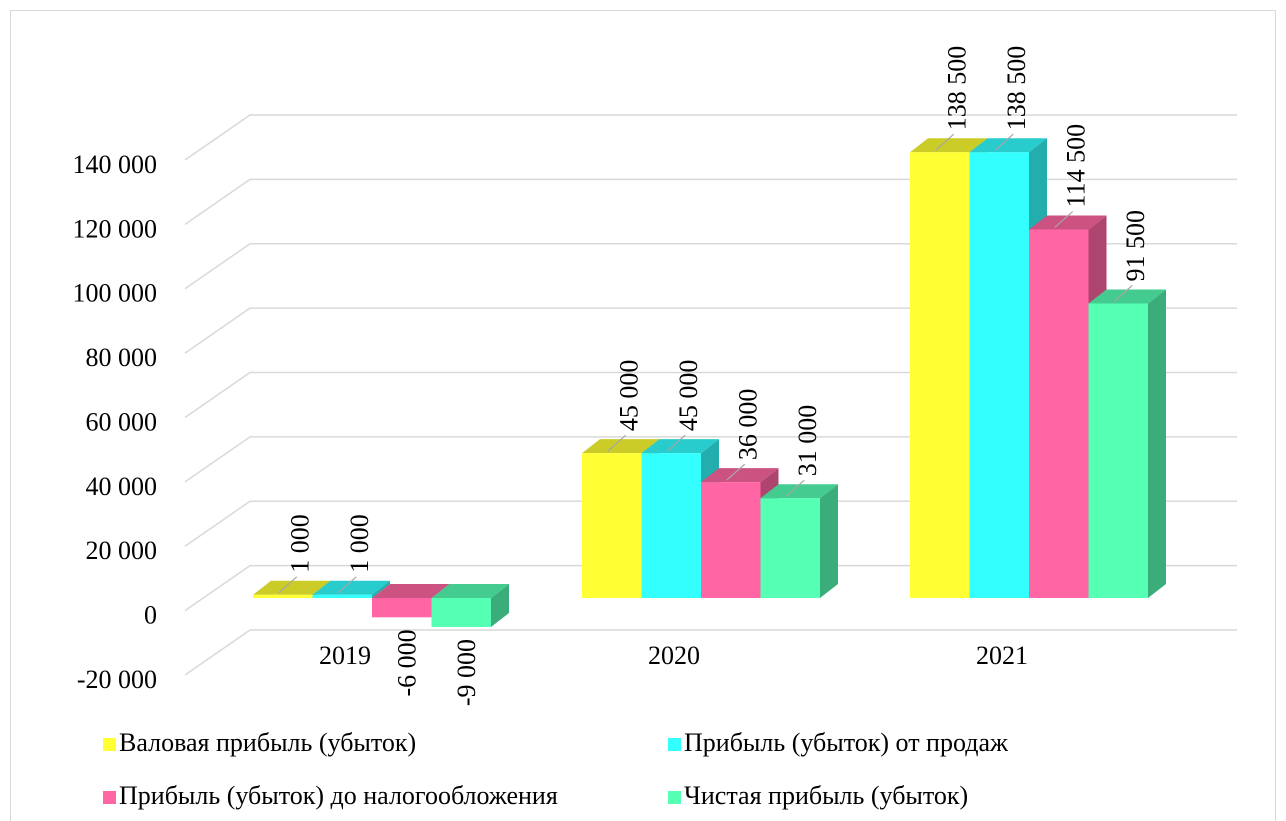 The height and width of the screenshot is (821, 1286). I want to click on legend-label: Прибыль (убыток) от продаж, so click(846, 742).